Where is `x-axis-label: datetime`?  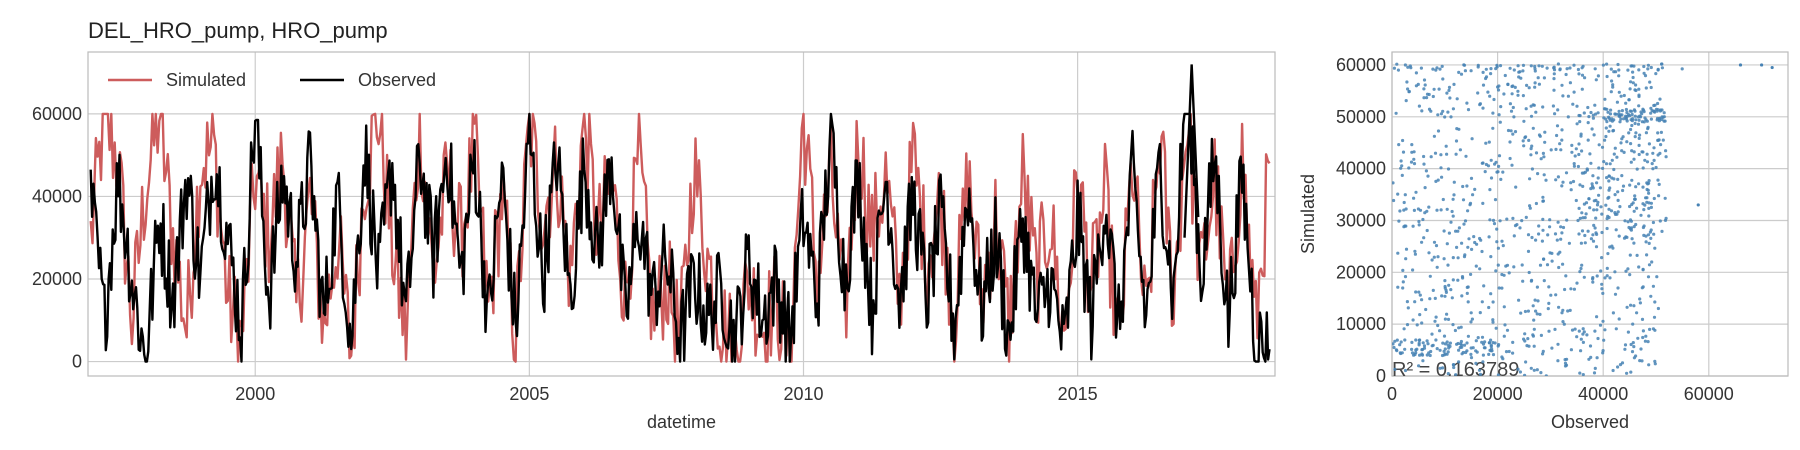 x-axis-label: datetime is located at coordinates (681, 422).